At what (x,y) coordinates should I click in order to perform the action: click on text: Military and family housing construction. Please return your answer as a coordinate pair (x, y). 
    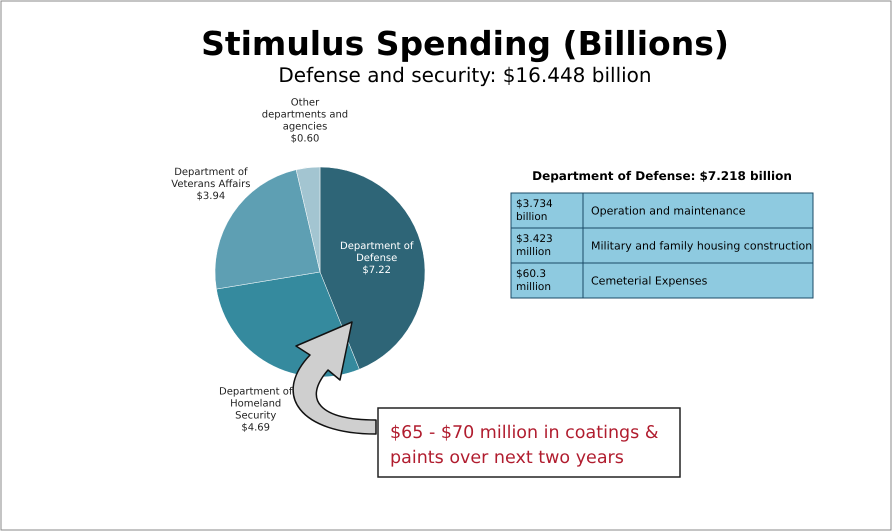
    Looking at the image, I should click on (701, 246).